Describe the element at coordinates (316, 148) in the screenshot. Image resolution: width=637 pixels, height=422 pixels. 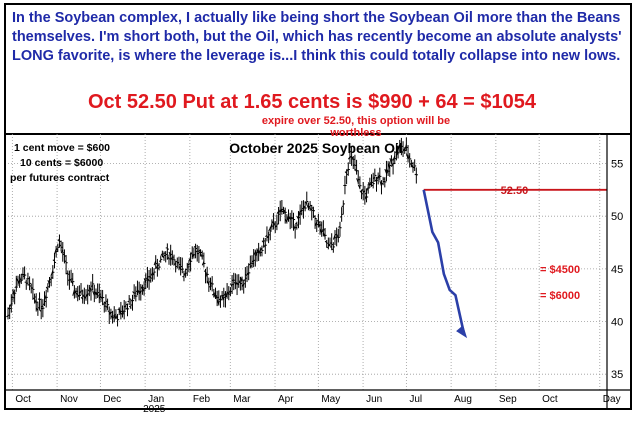
I see `chart-title: October 2025 Soybean Oil` at that location.